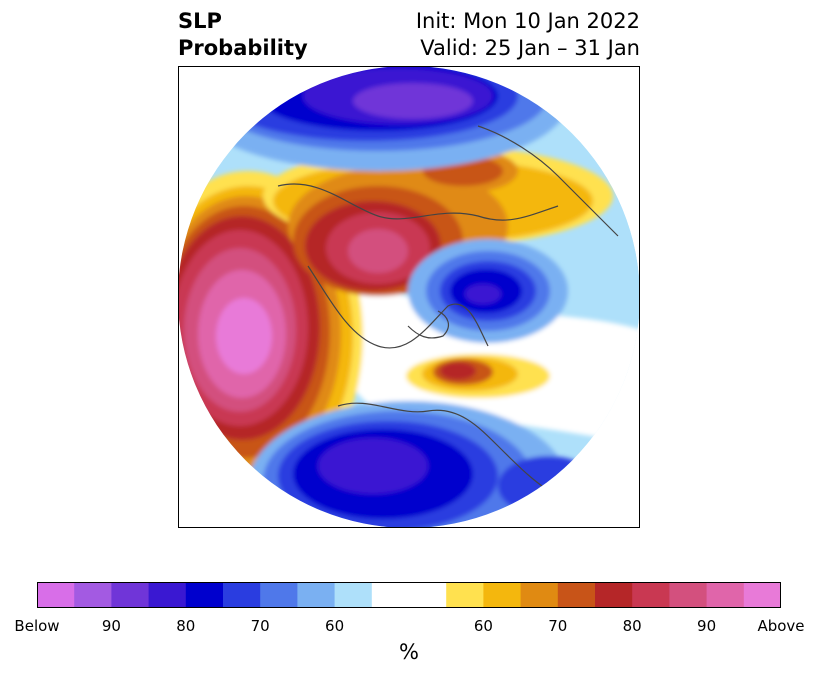 The image size is (819, 676). Describe the element at coordinates (781, 626) in the screenshot. I see `colorbar-tick-label: Above` at that location.